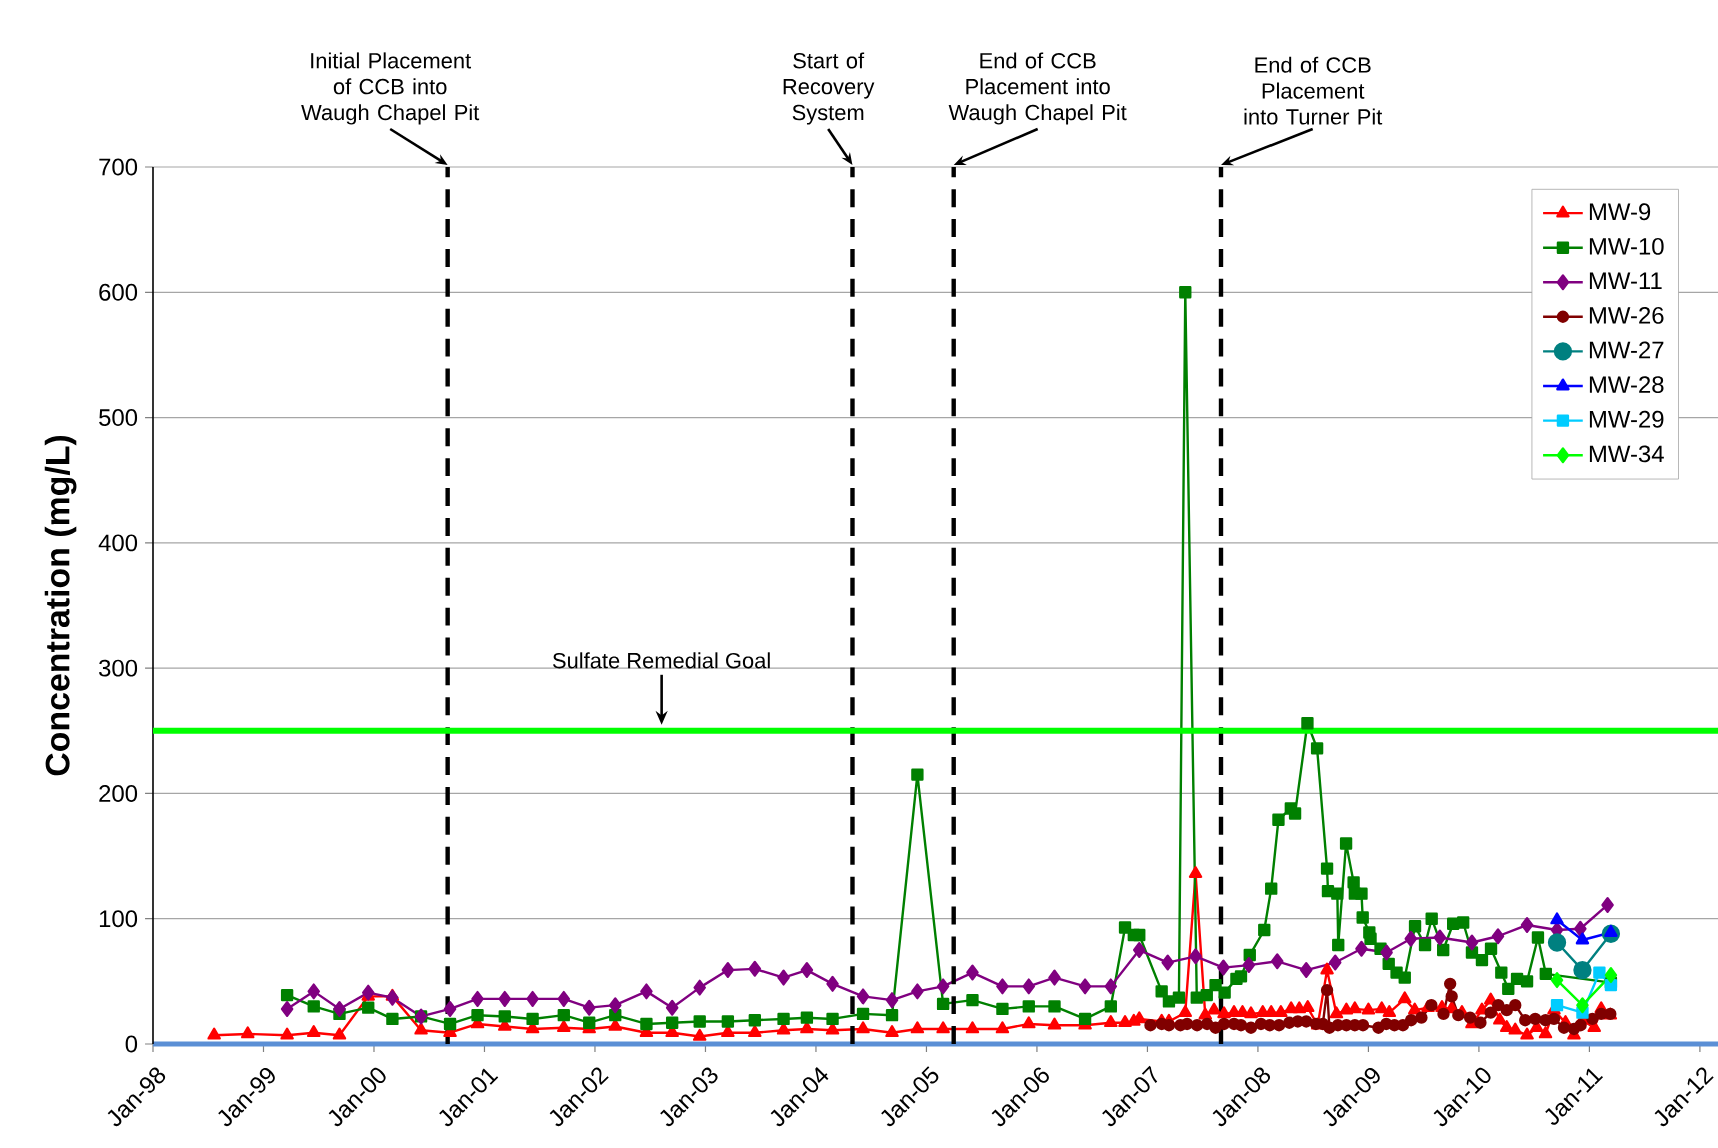 The image size is (1718, 1148). Describe the element at coordinates (1626, 350) in the screenshot. I see `legend-label: MW-27` at that location.